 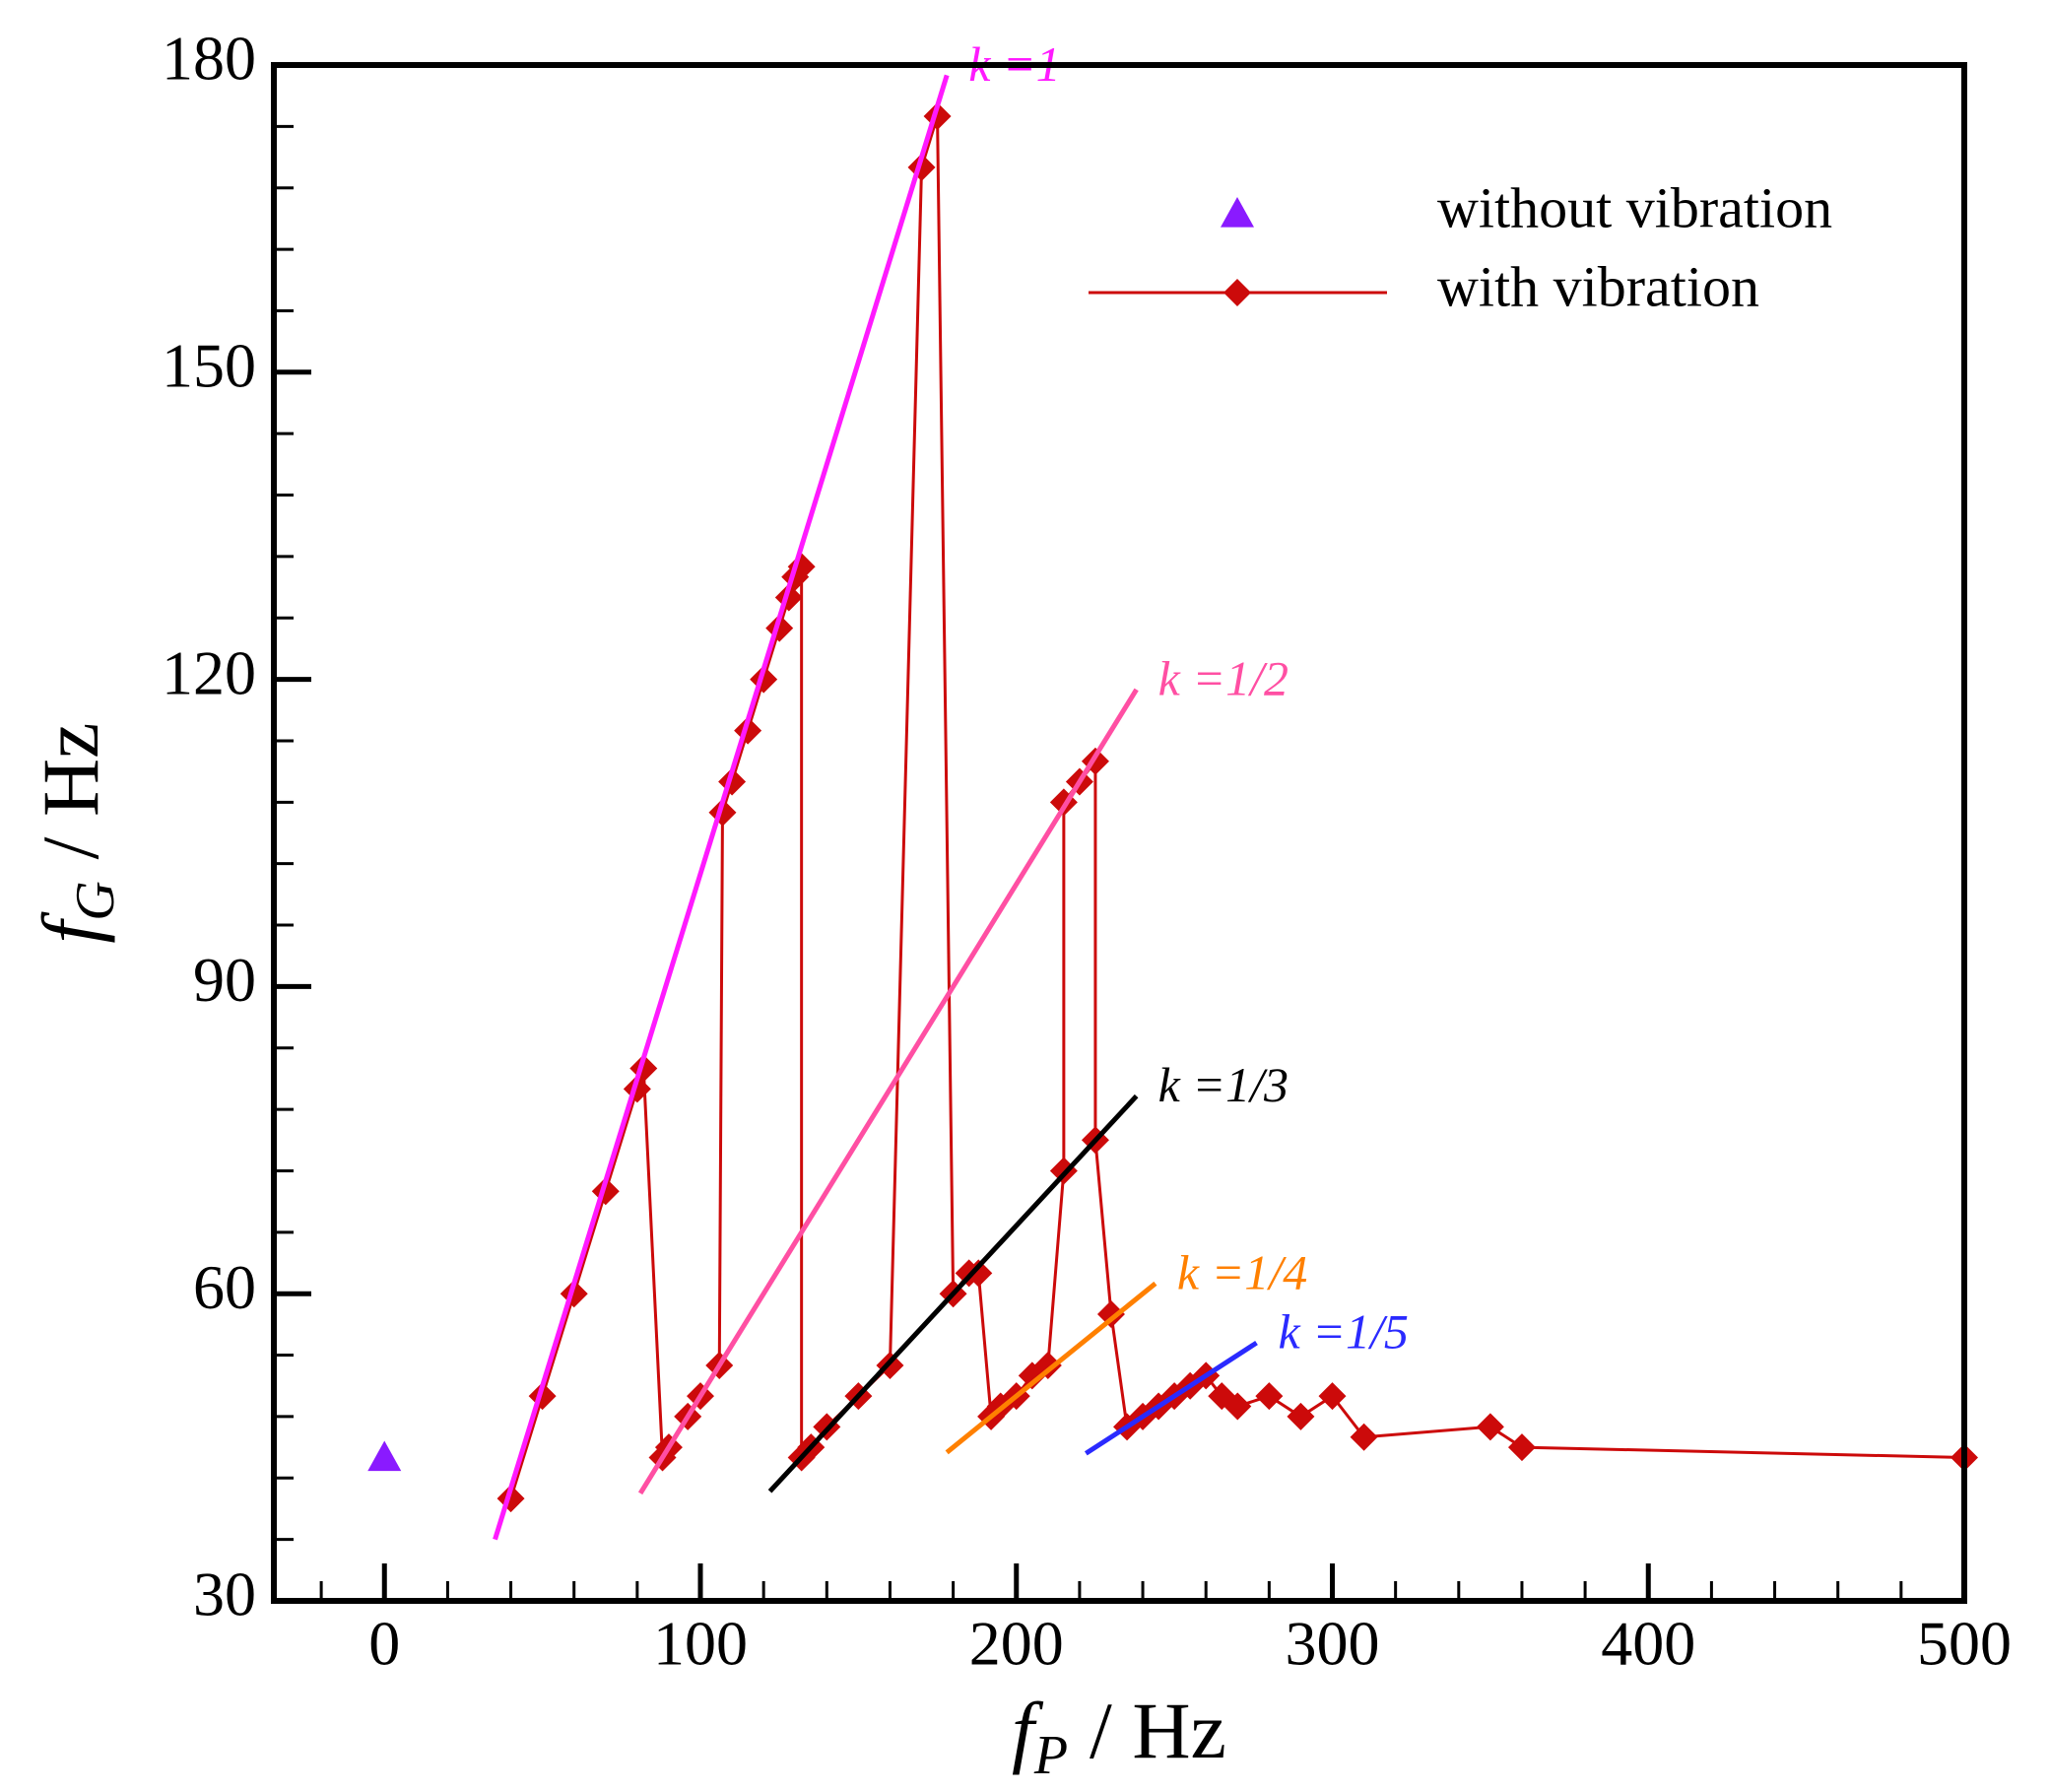 What do you see at coordinates (209, 365) in the screenshot?
I see `y-tick-label: 150` at bounding box center [209, 365].